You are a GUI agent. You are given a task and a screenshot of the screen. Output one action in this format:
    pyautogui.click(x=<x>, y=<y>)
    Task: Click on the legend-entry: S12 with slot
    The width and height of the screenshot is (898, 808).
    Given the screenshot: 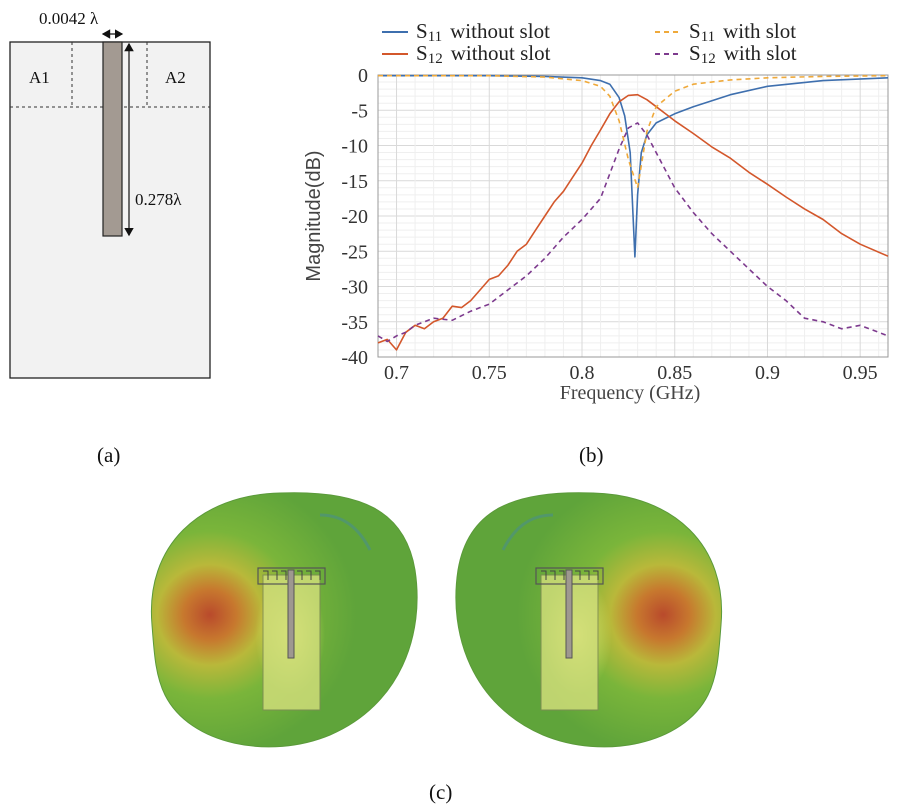 What is the action you would take?
    pyautogui.click(x=743, y=54)
    